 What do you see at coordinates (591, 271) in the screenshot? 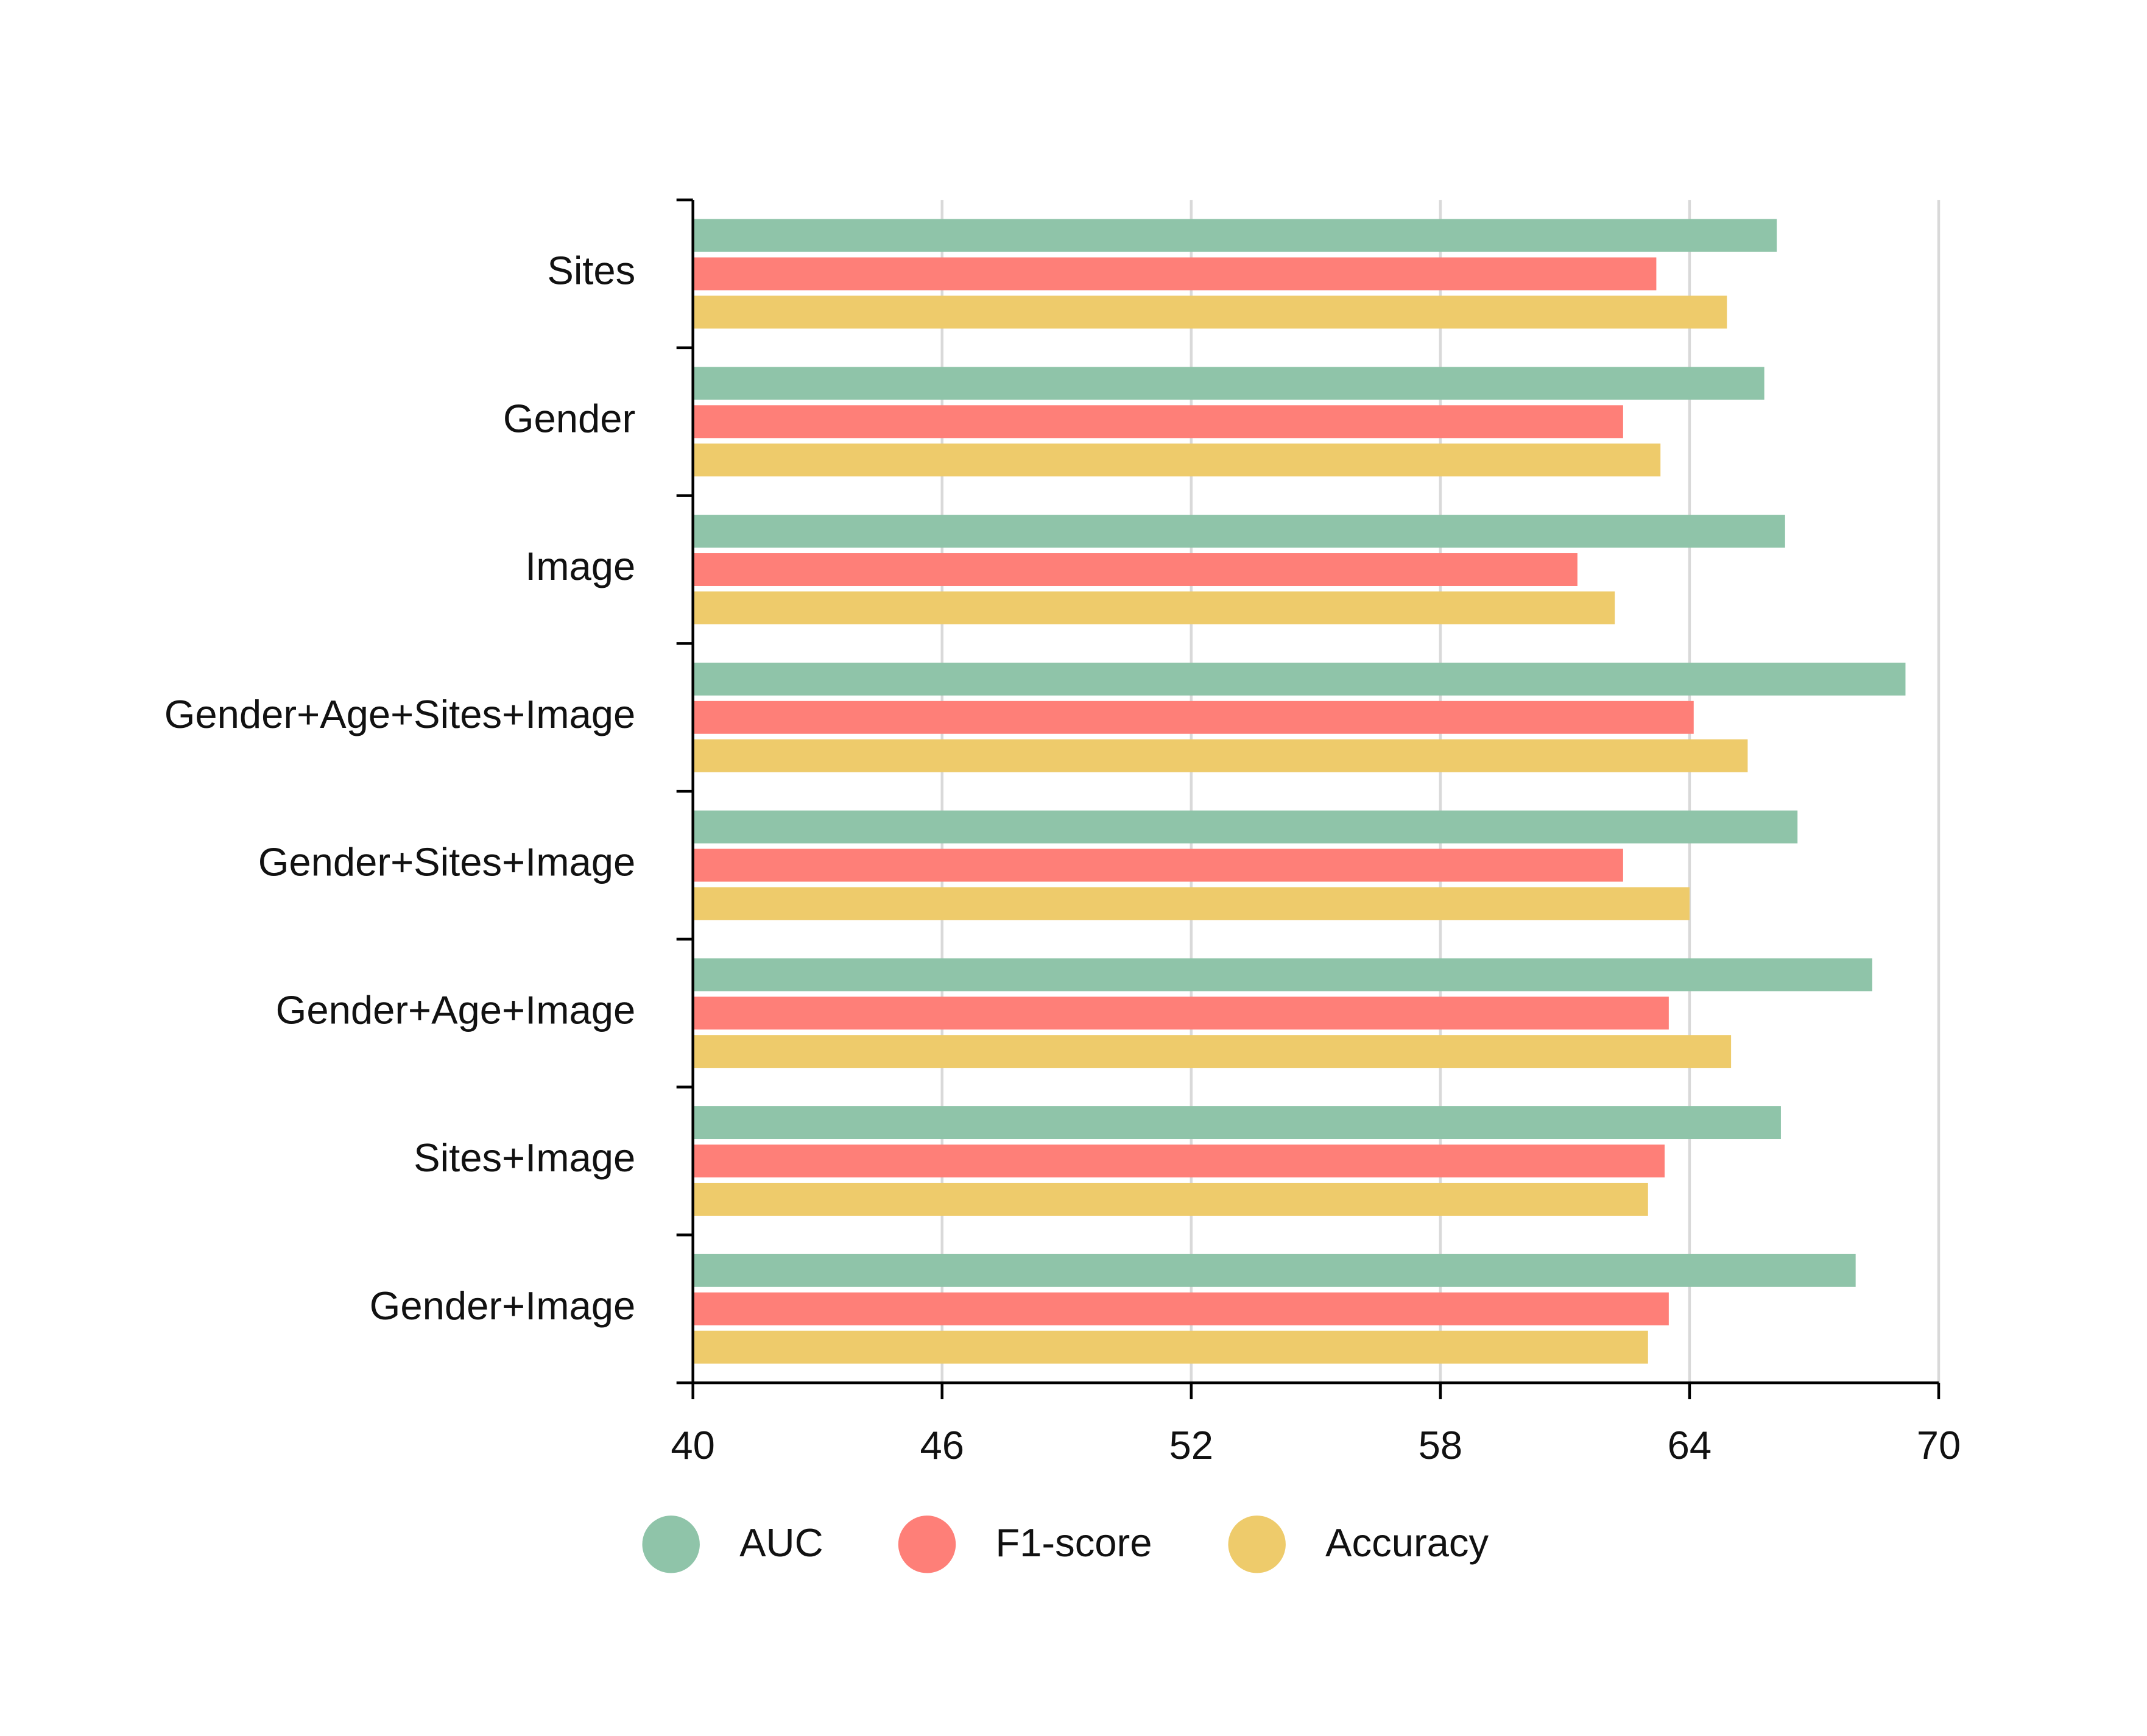
I see `y-tick-label: Sites` at bounding box center [591, 271].